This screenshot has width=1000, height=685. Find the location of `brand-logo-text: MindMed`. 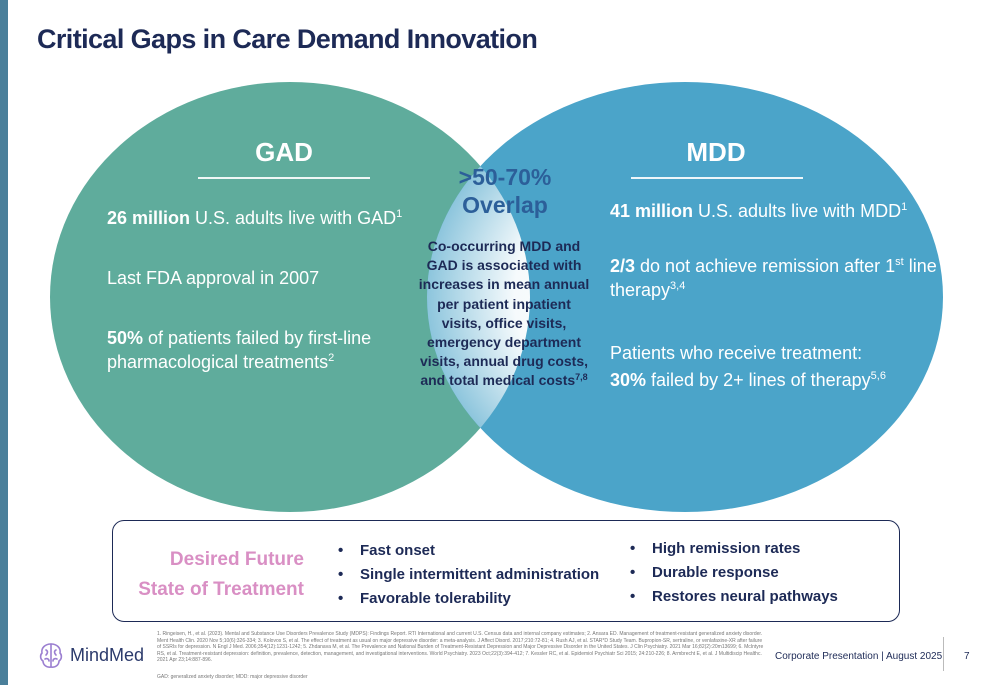

brand-logo-text: MindMed is located at coordinates (107, 655).